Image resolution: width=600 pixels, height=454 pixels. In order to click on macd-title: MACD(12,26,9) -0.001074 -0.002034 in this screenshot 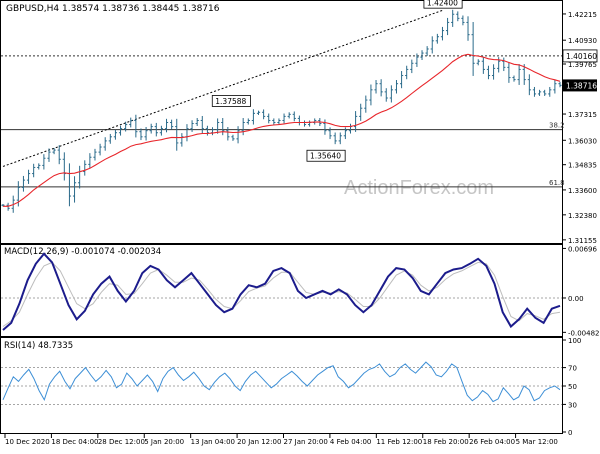, I will do `click(82, 252)`.